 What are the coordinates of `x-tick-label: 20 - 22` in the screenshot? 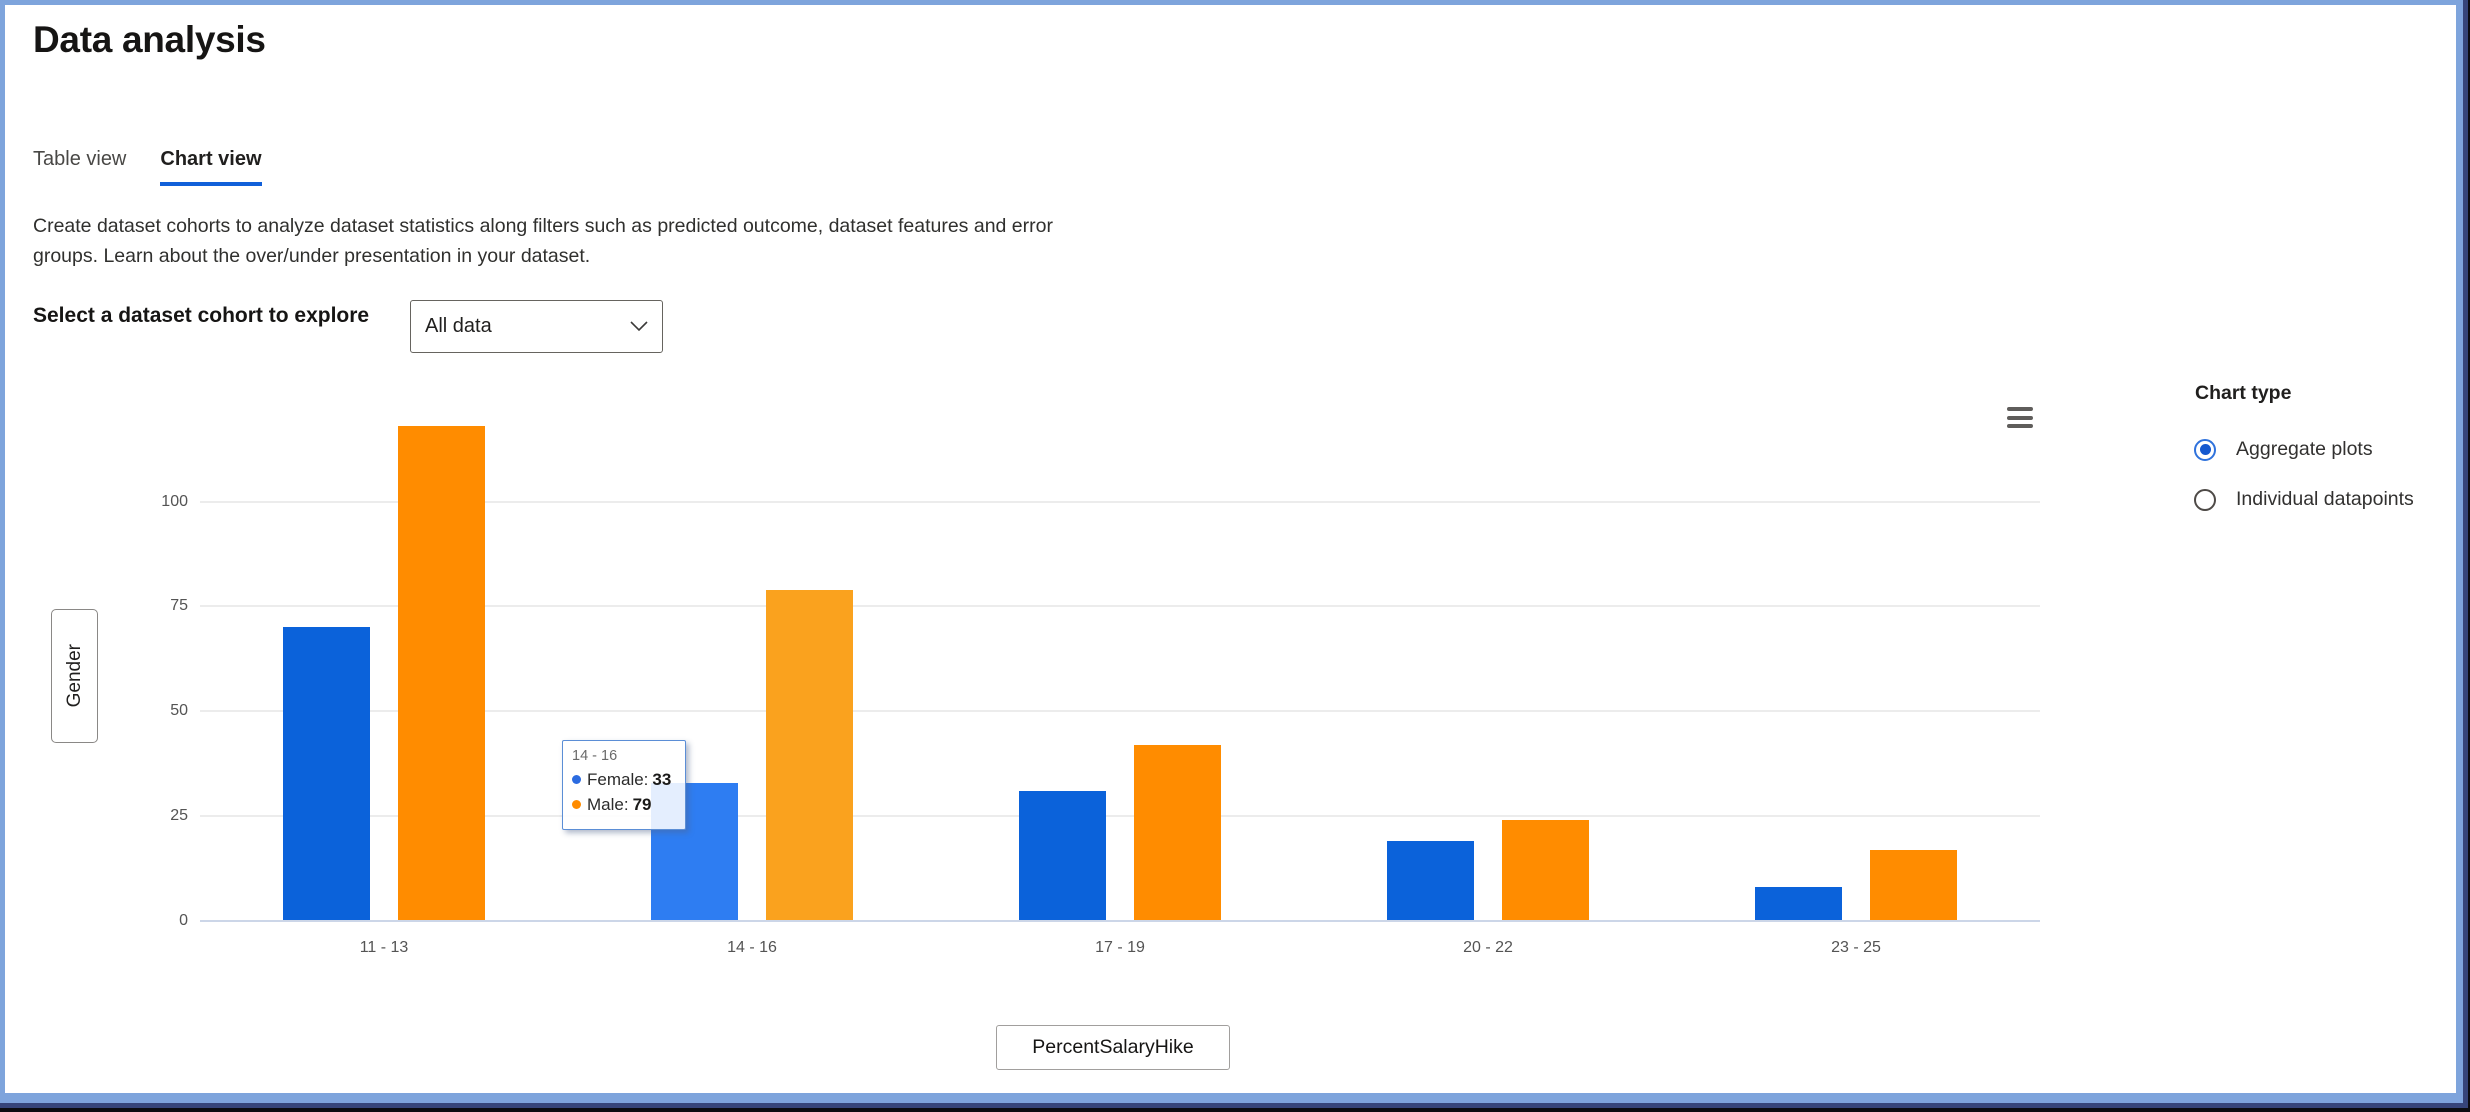 It's located at (1488, 947).